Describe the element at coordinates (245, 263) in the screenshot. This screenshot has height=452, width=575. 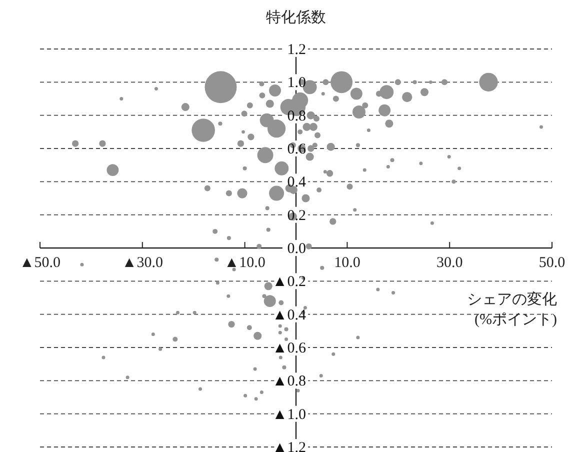
I see `x-tick-label: ▲10.0` at that location.